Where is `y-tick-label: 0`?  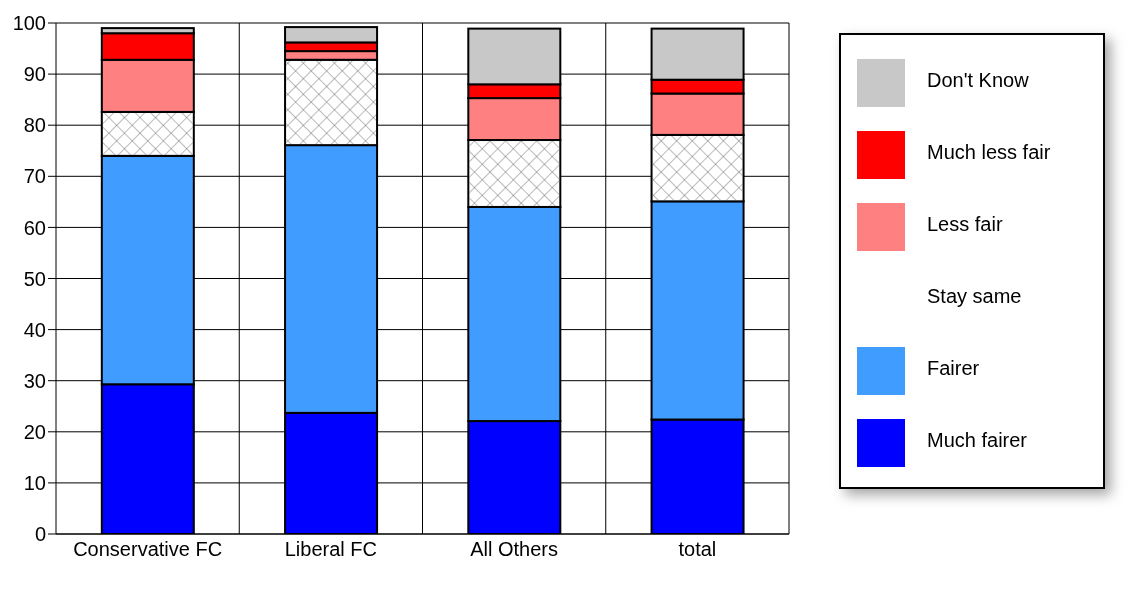
y-tick-label: 0 is located at coordinates (40, 534).